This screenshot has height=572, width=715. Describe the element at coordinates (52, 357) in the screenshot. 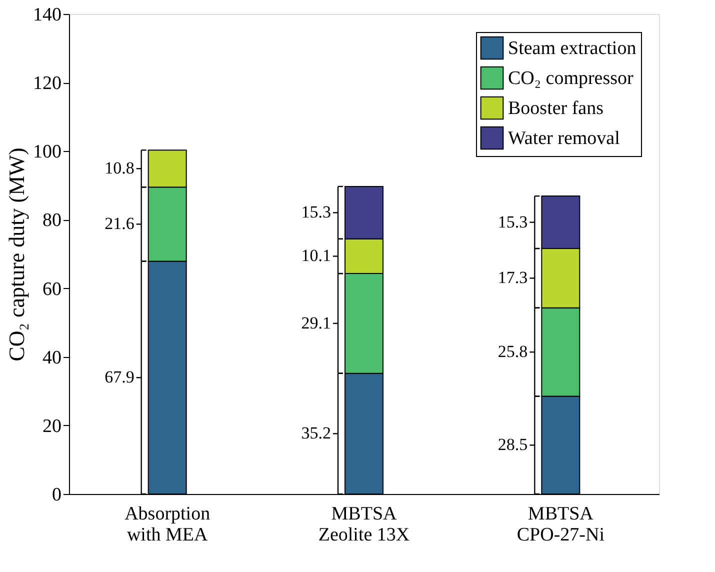

I see `y-tick-label: 40` at that location.